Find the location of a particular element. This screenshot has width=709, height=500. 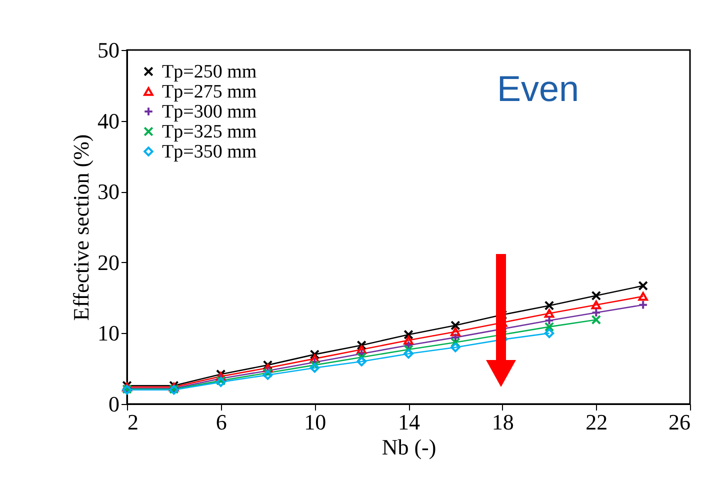

legend-label: Tp=350 mm is located at coordinates (209, 152).